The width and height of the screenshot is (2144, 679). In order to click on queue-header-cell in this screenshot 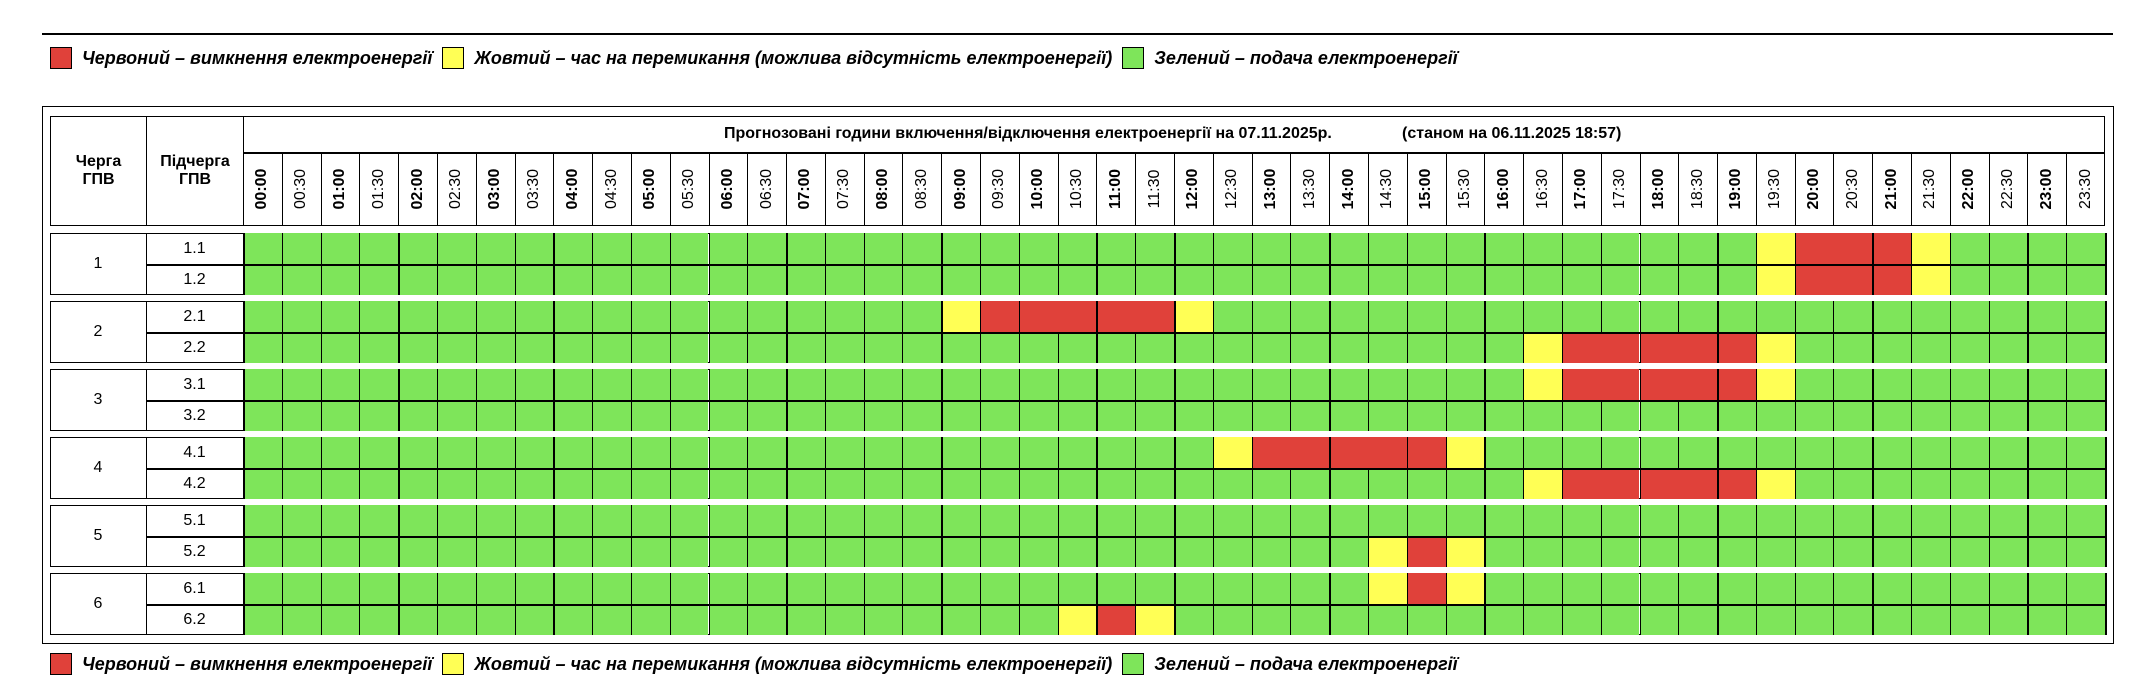, I will do `click(98, 171)`.